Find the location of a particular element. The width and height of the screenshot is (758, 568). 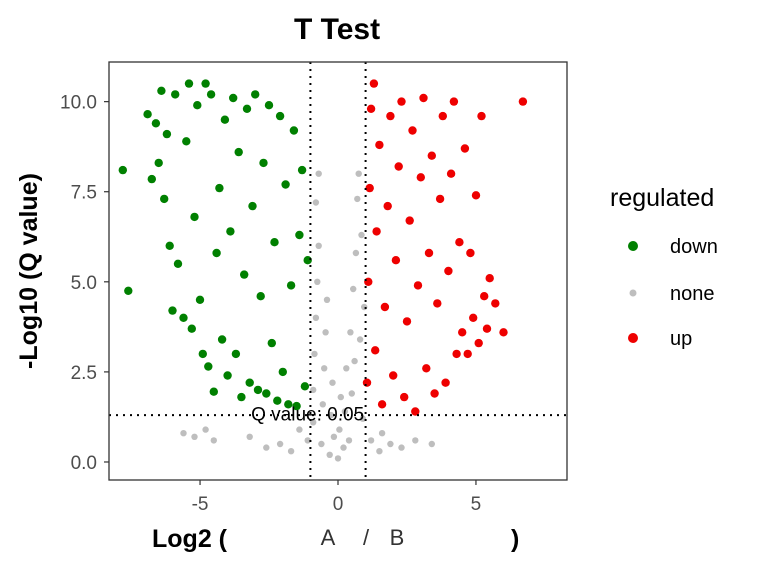

y-axis: 0.0 2.5 5.0 7.5 10.0 is located at coordinates (84, 283).